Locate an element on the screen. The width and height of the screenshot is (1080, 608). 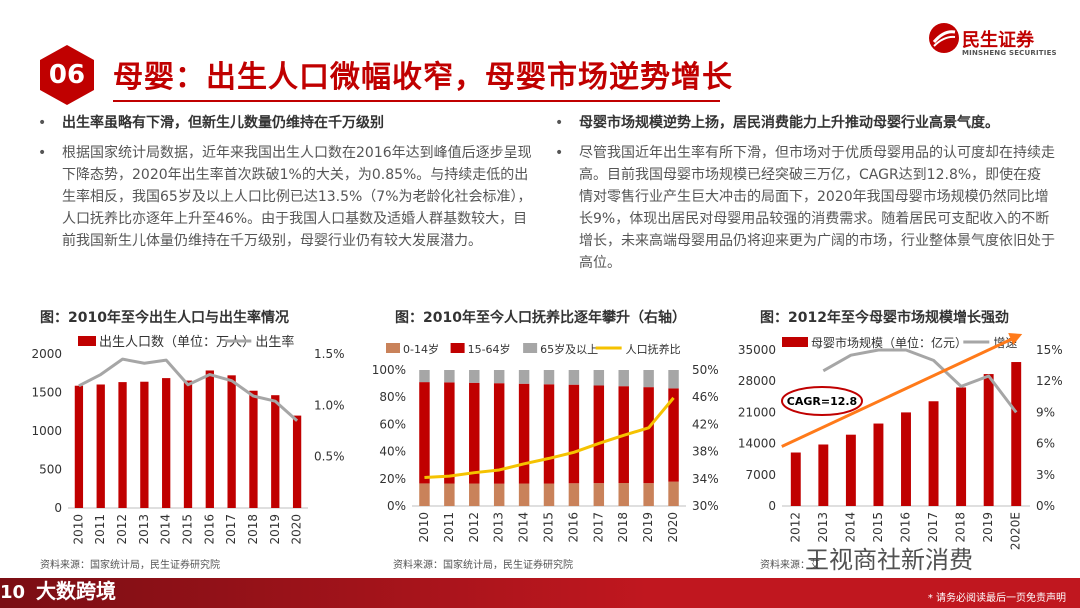
x-tick-label: 2019 is located at coordinates (648, 527).